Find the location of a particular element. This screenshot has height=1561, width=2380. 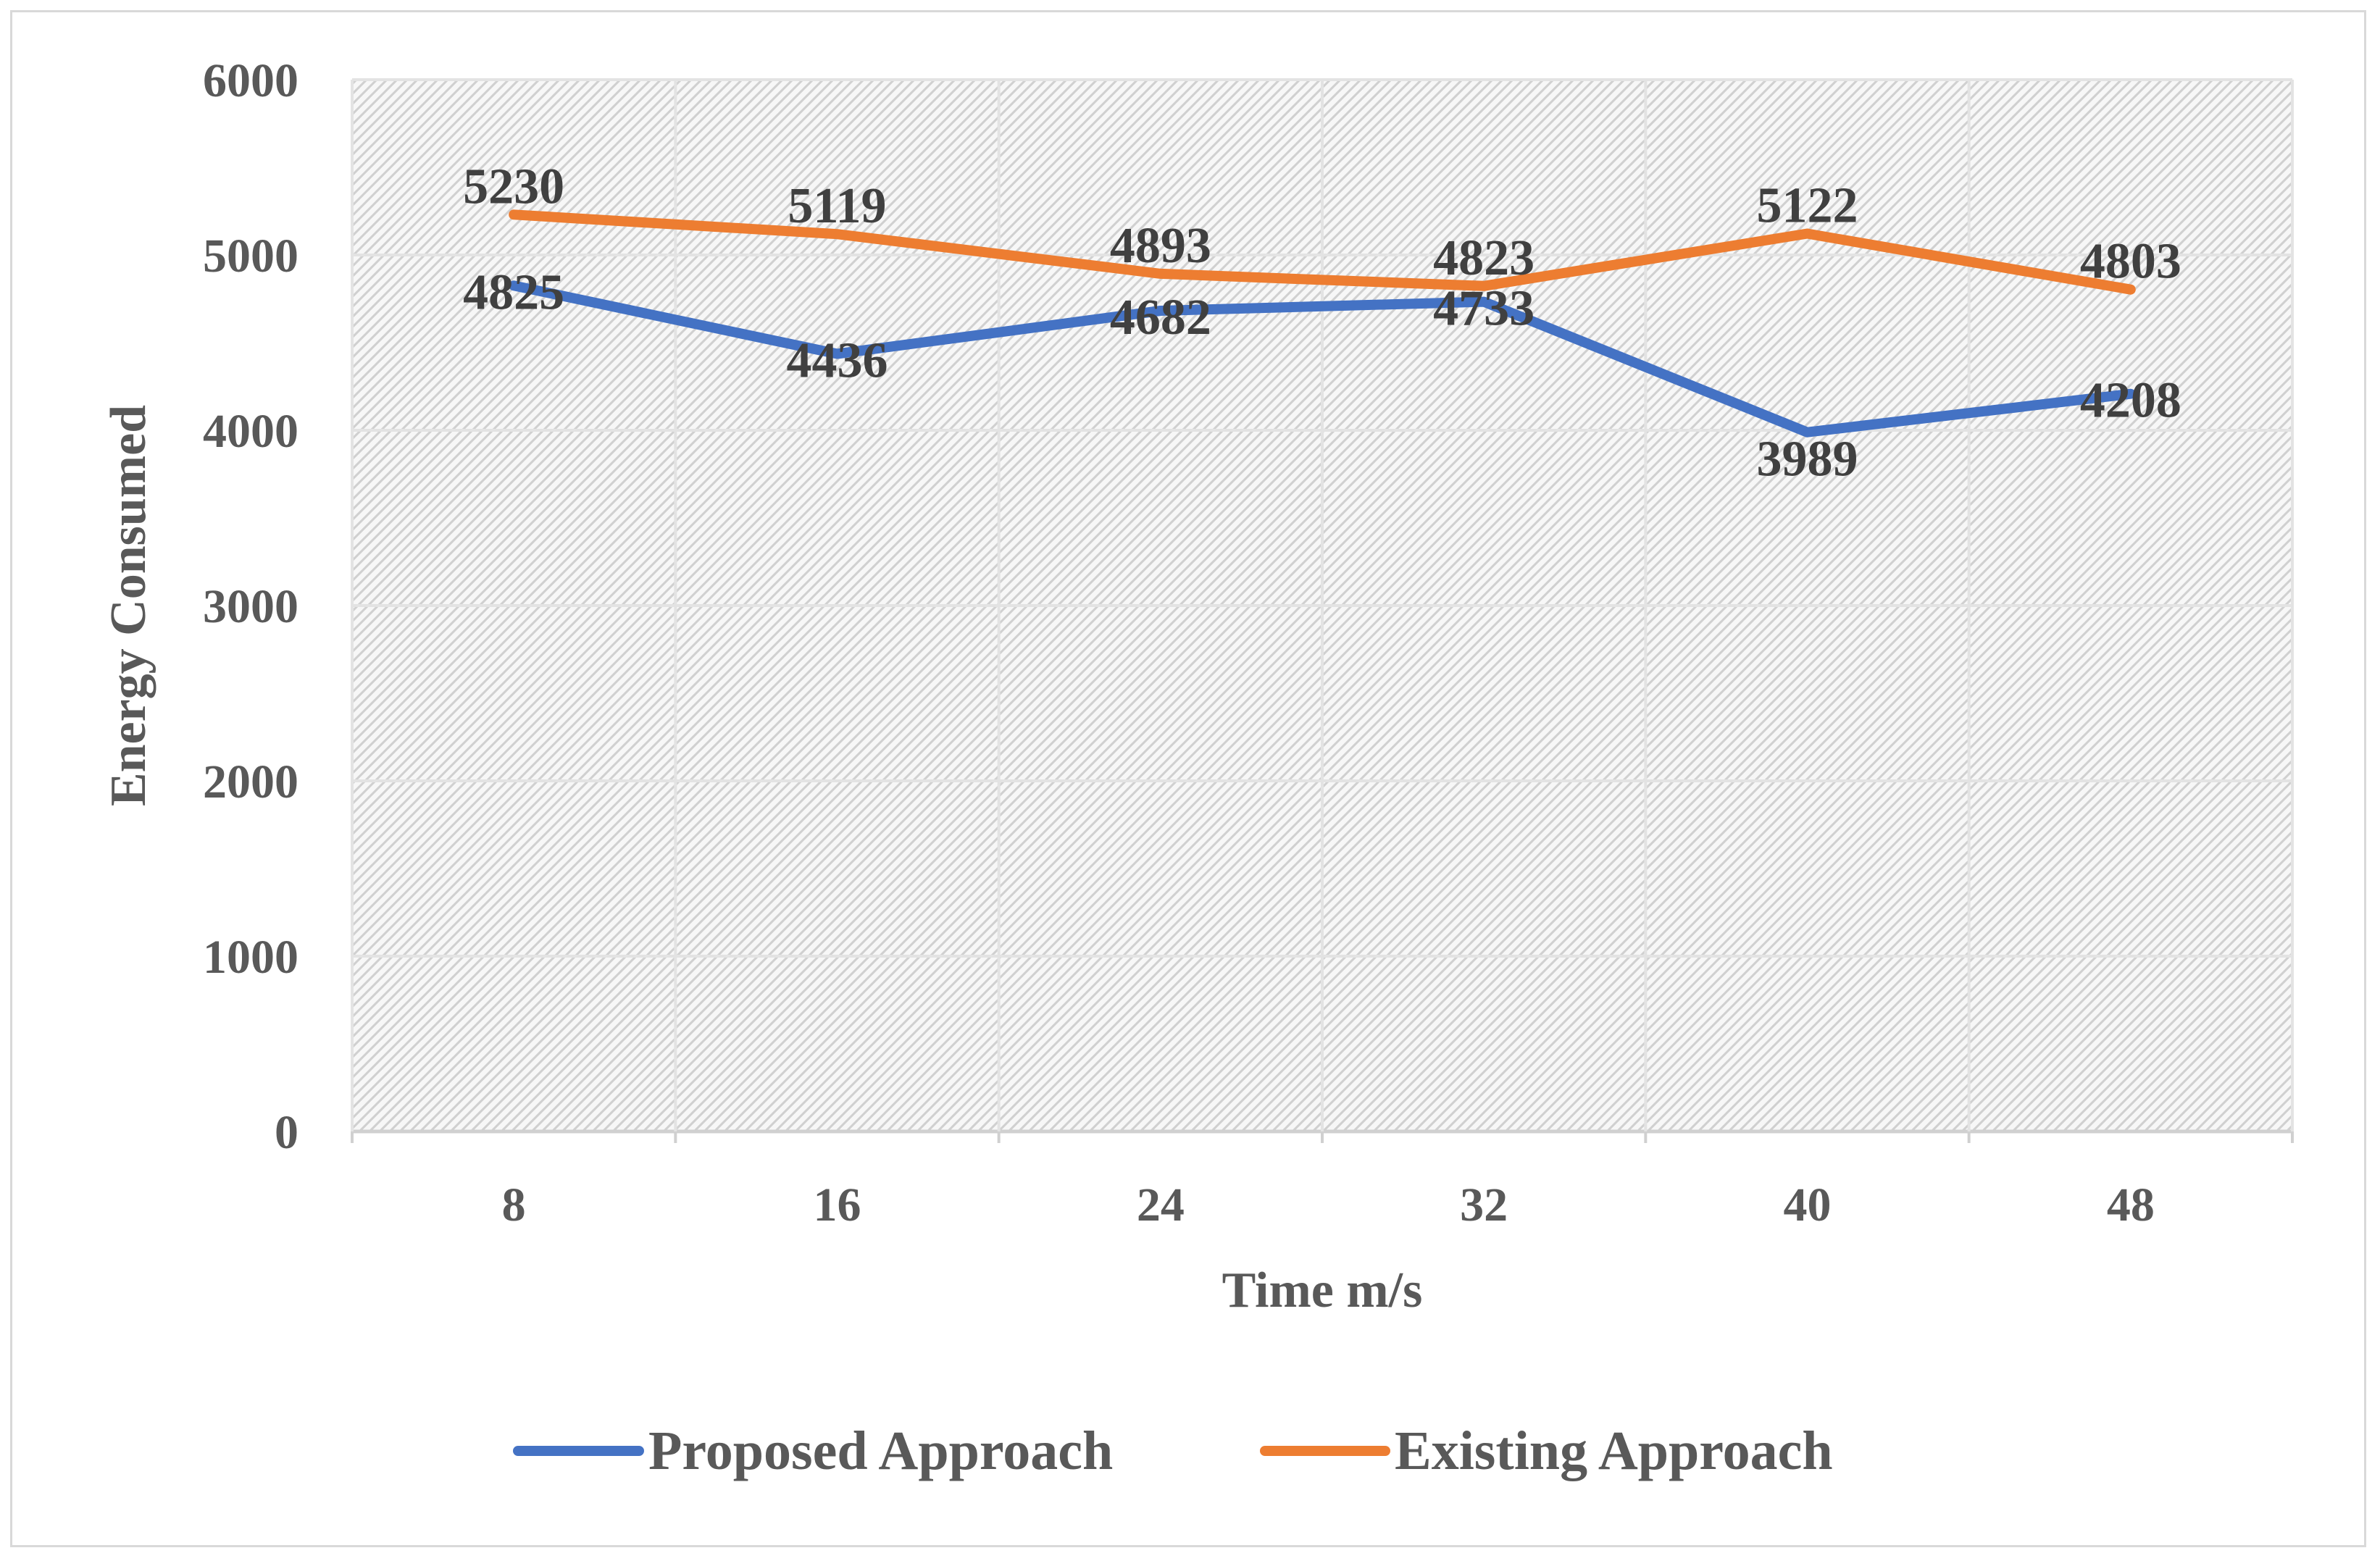

data-label: 5230 is located at coordinates (513, 186).